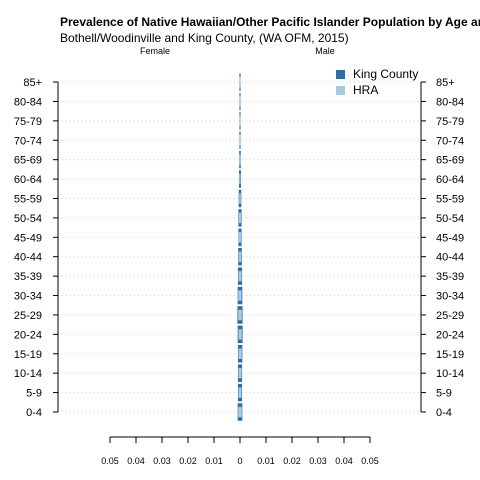  Describe the element at coordinates (162, 461) in the screenshot. I see `x-tick-label-2: 0.03` at that location.